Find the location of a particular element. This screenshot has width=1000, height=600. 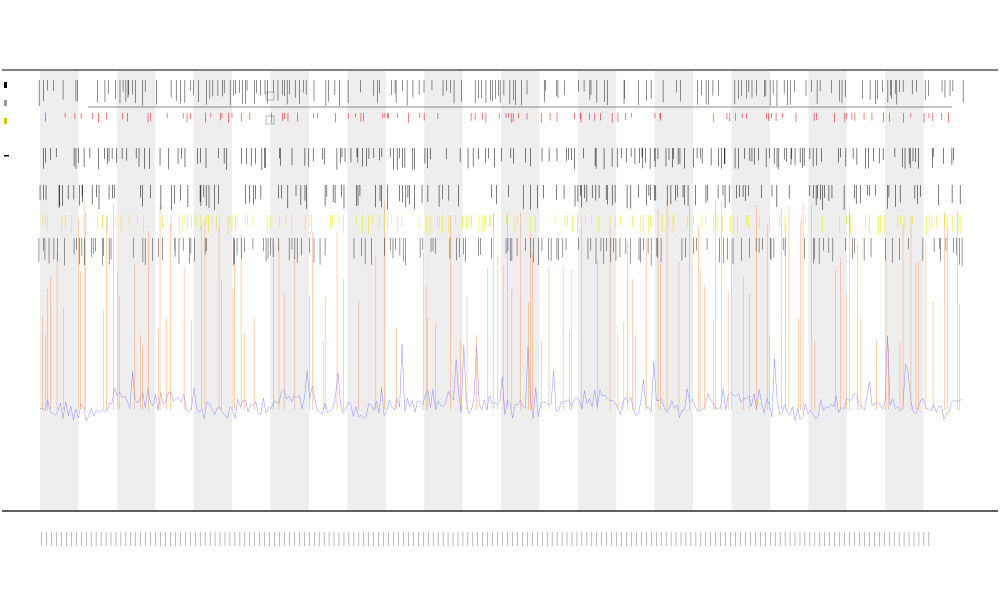

series-line-blue is located at coordinates (501, 378).